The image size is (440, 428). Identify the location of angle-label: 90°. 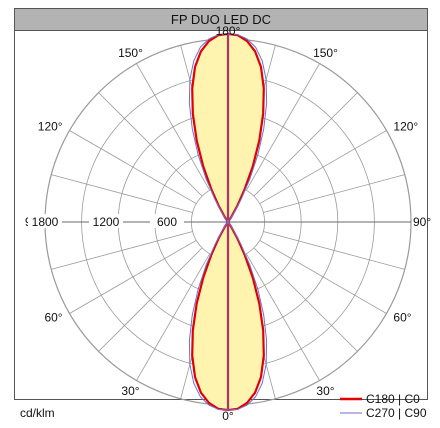
(422, 222).